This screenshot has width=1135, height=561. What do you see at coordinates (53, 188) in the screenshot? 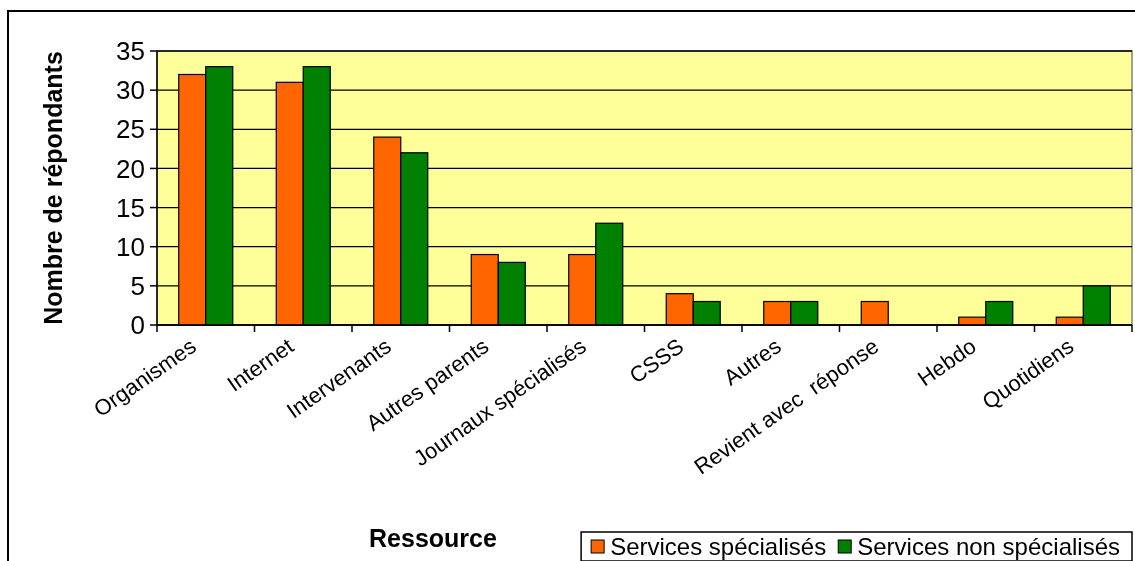
I see `y-axis-title: Nombre de répondants` at bounding box center [53, 188].